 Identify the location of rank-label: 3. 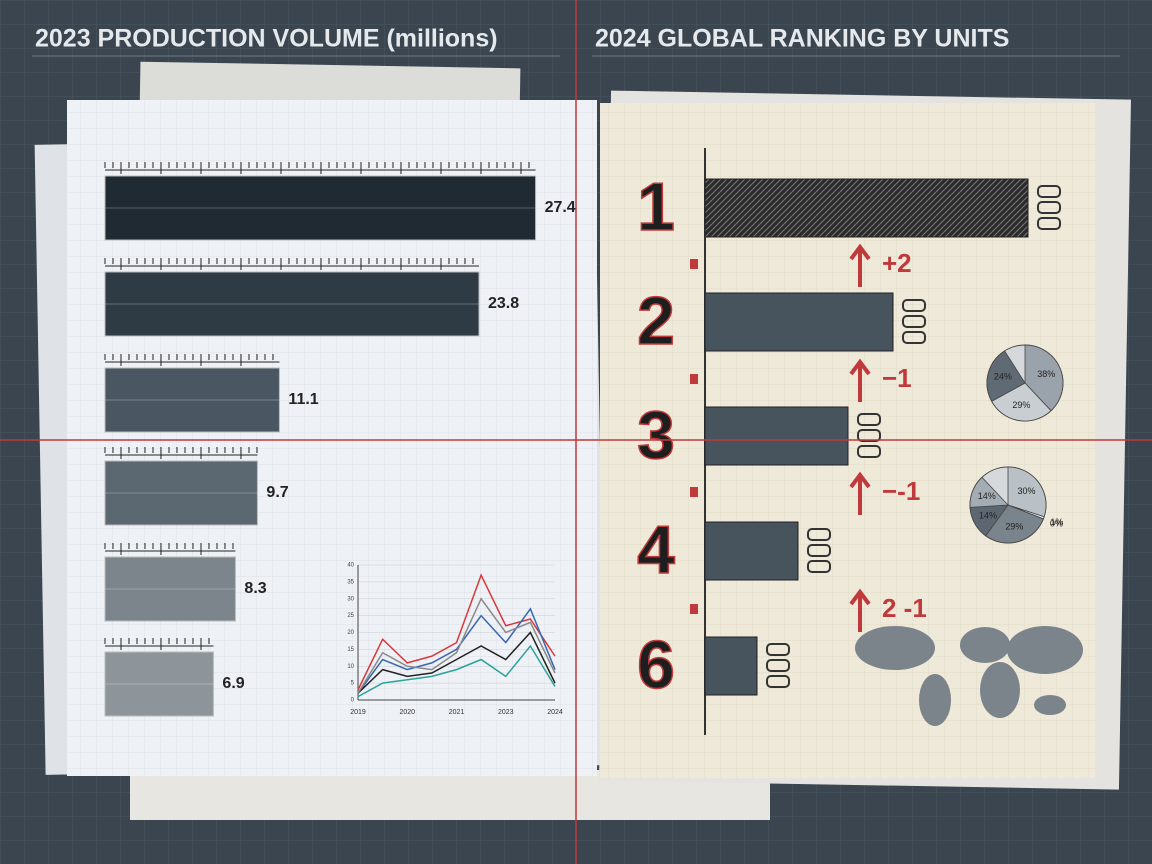
(656, 435).